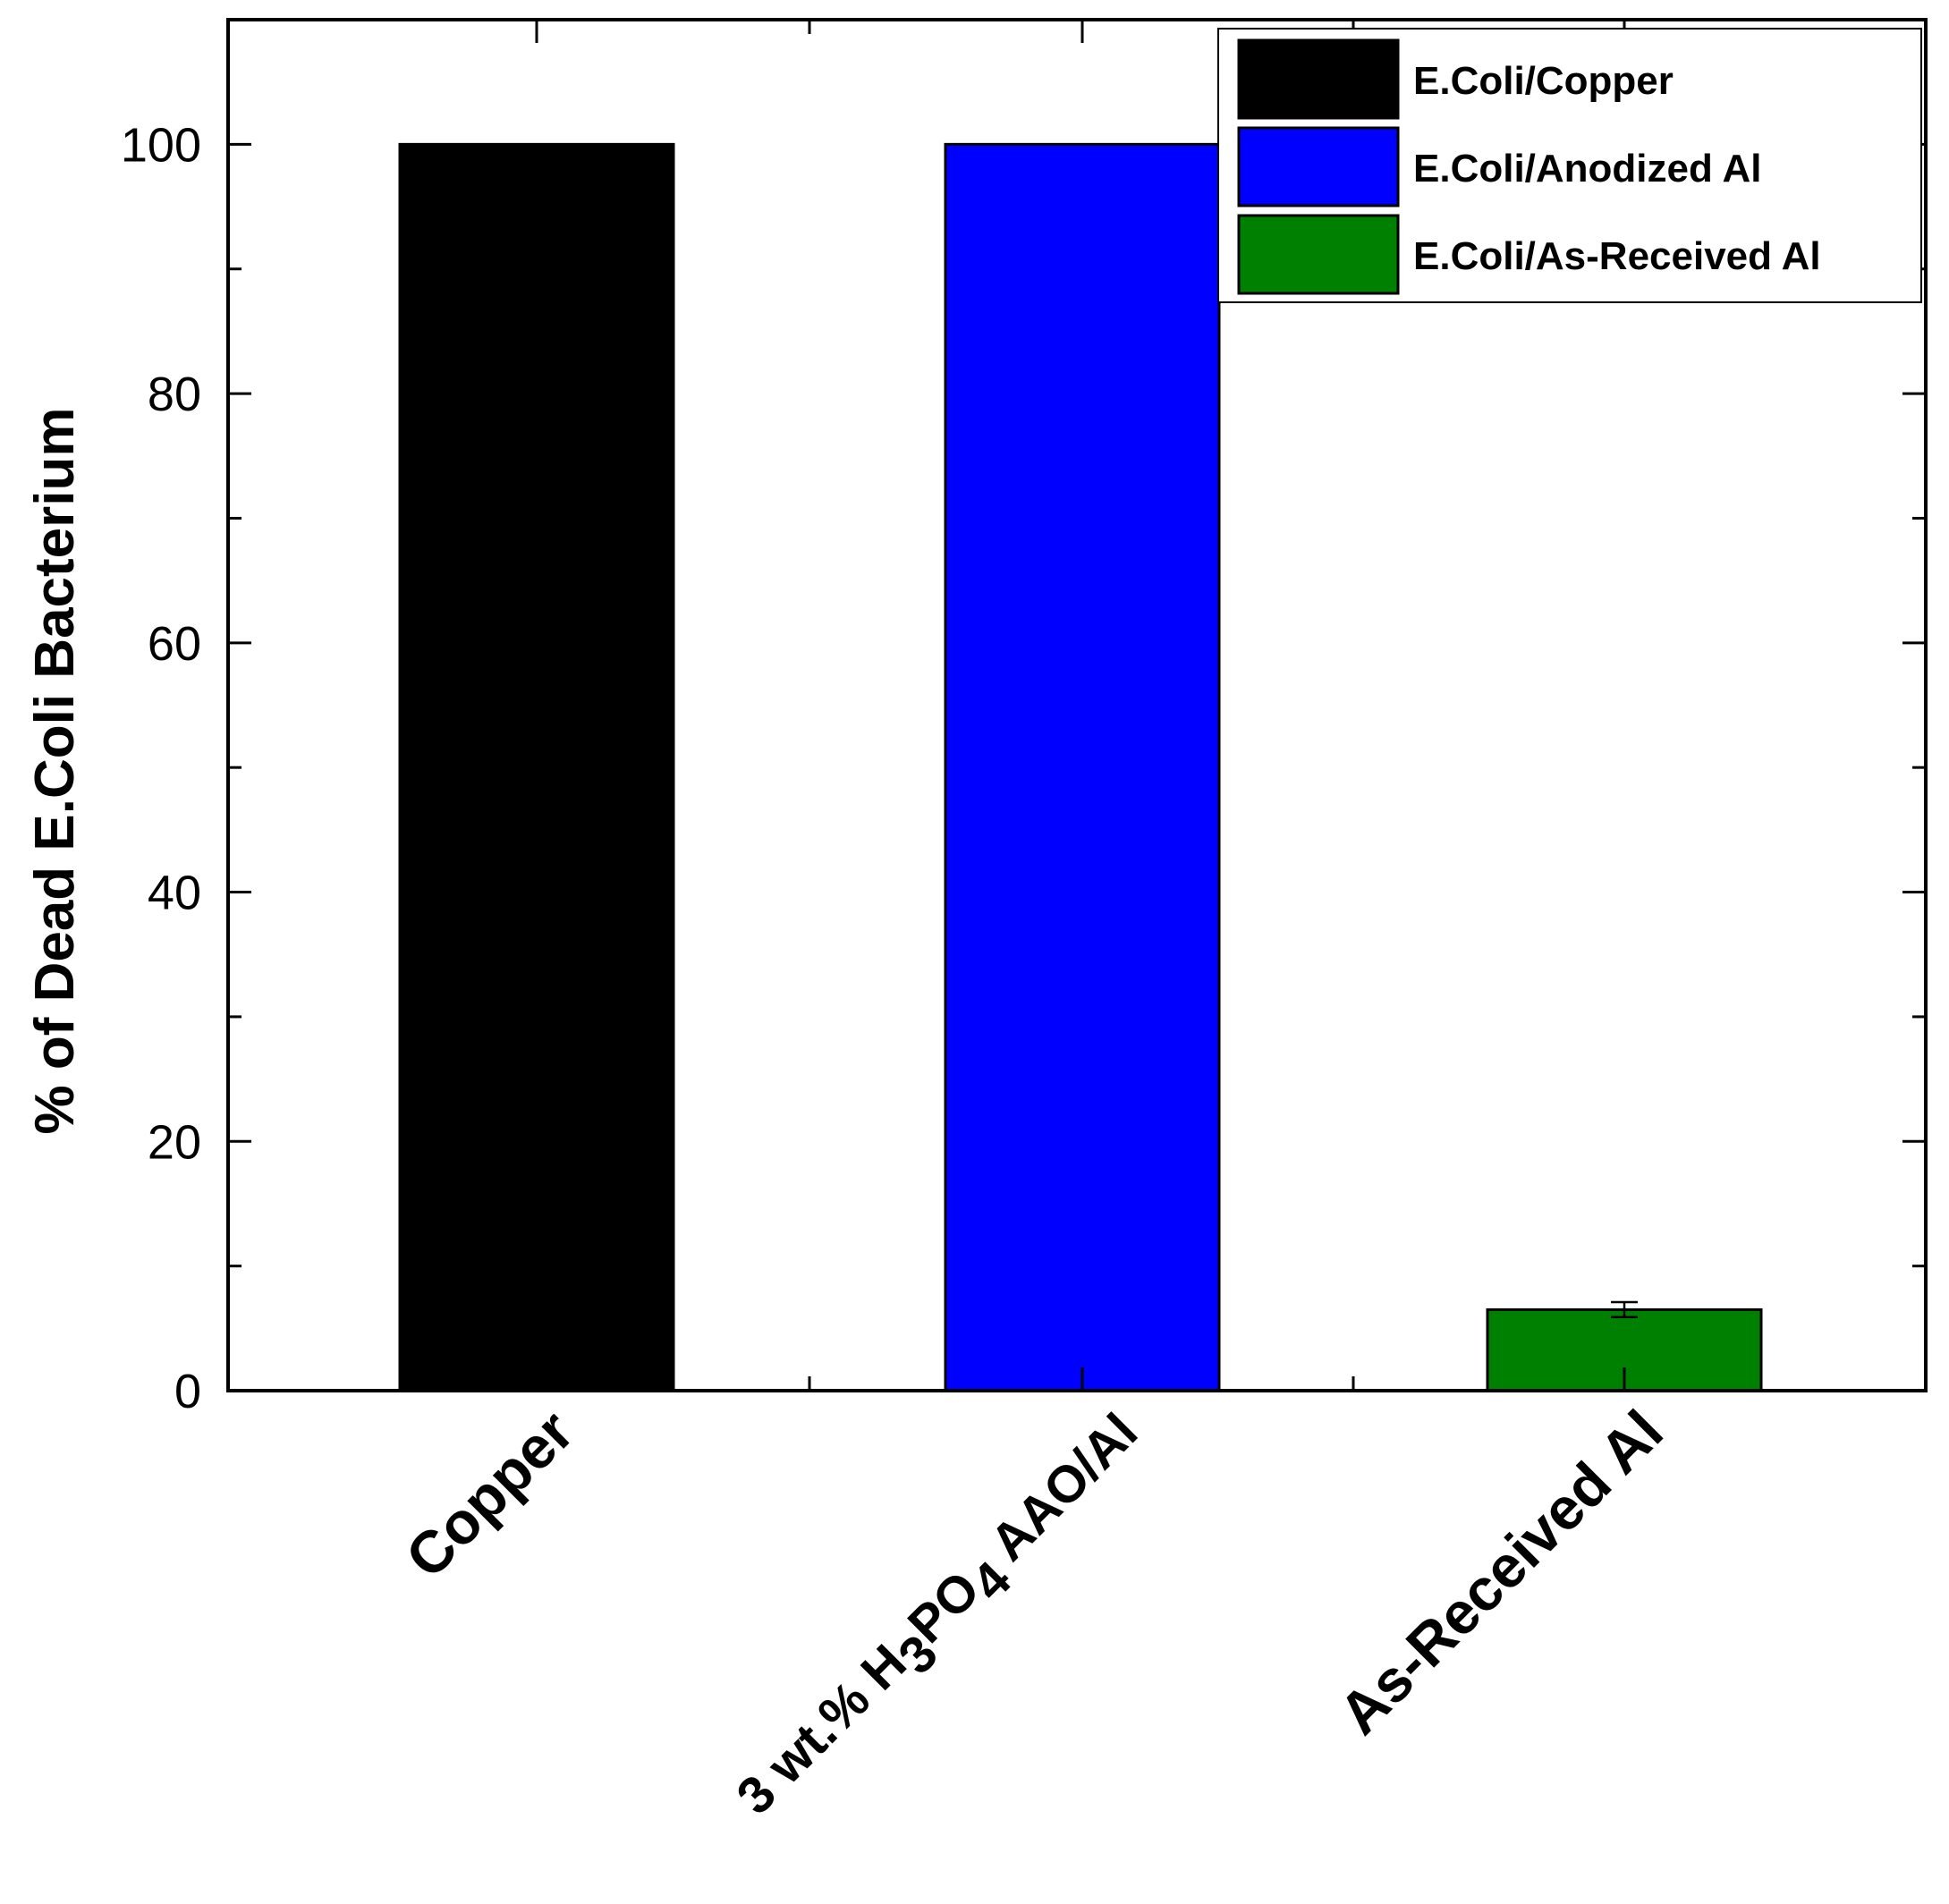 This screenshot has width=1949, height=1904. What do you see at coordinates (490, 1494) in the screenshot?
I see `x-tick-label-1: Copper` at bounding box center [490, 1494].